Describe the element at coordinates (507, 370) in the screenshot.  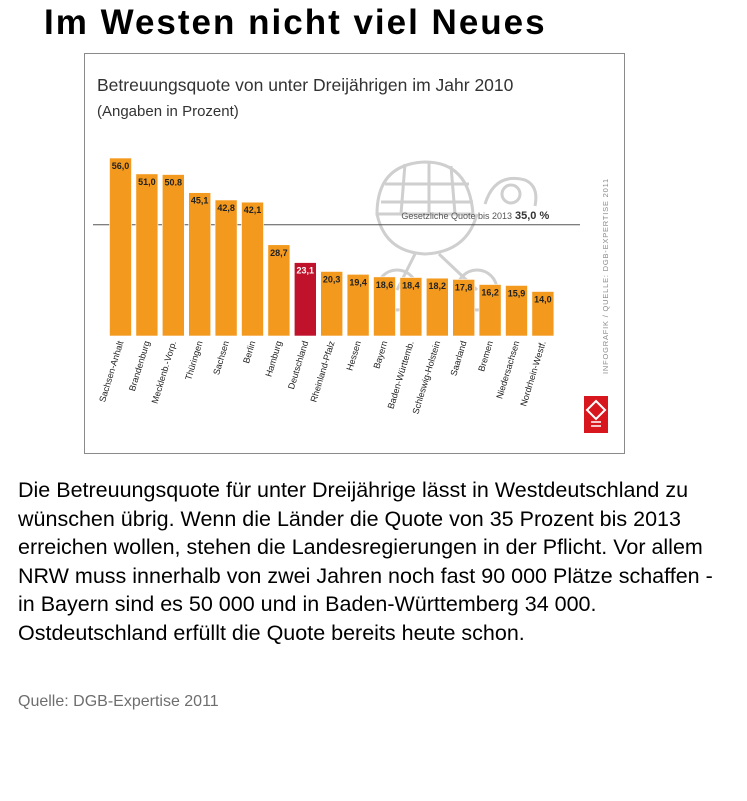
I see `category-label: Niedersachsen` at that location.